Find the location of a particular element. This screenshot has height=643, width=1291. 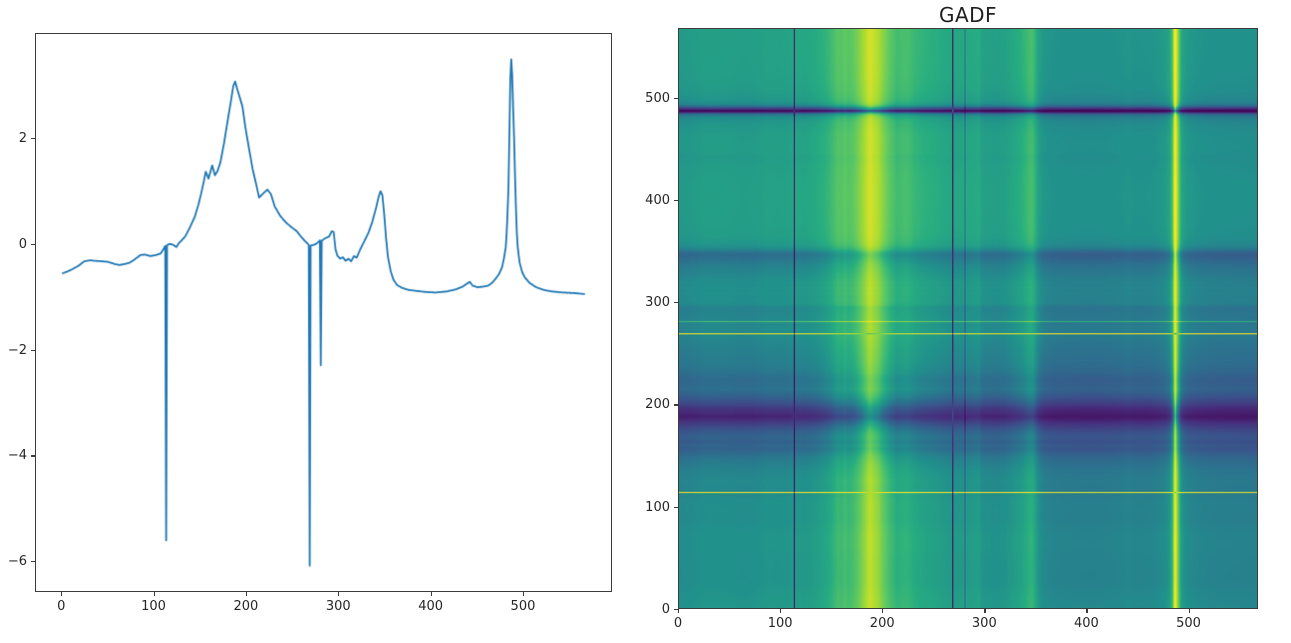

y-tick-label: 2 is located at coordinates (22, 138).